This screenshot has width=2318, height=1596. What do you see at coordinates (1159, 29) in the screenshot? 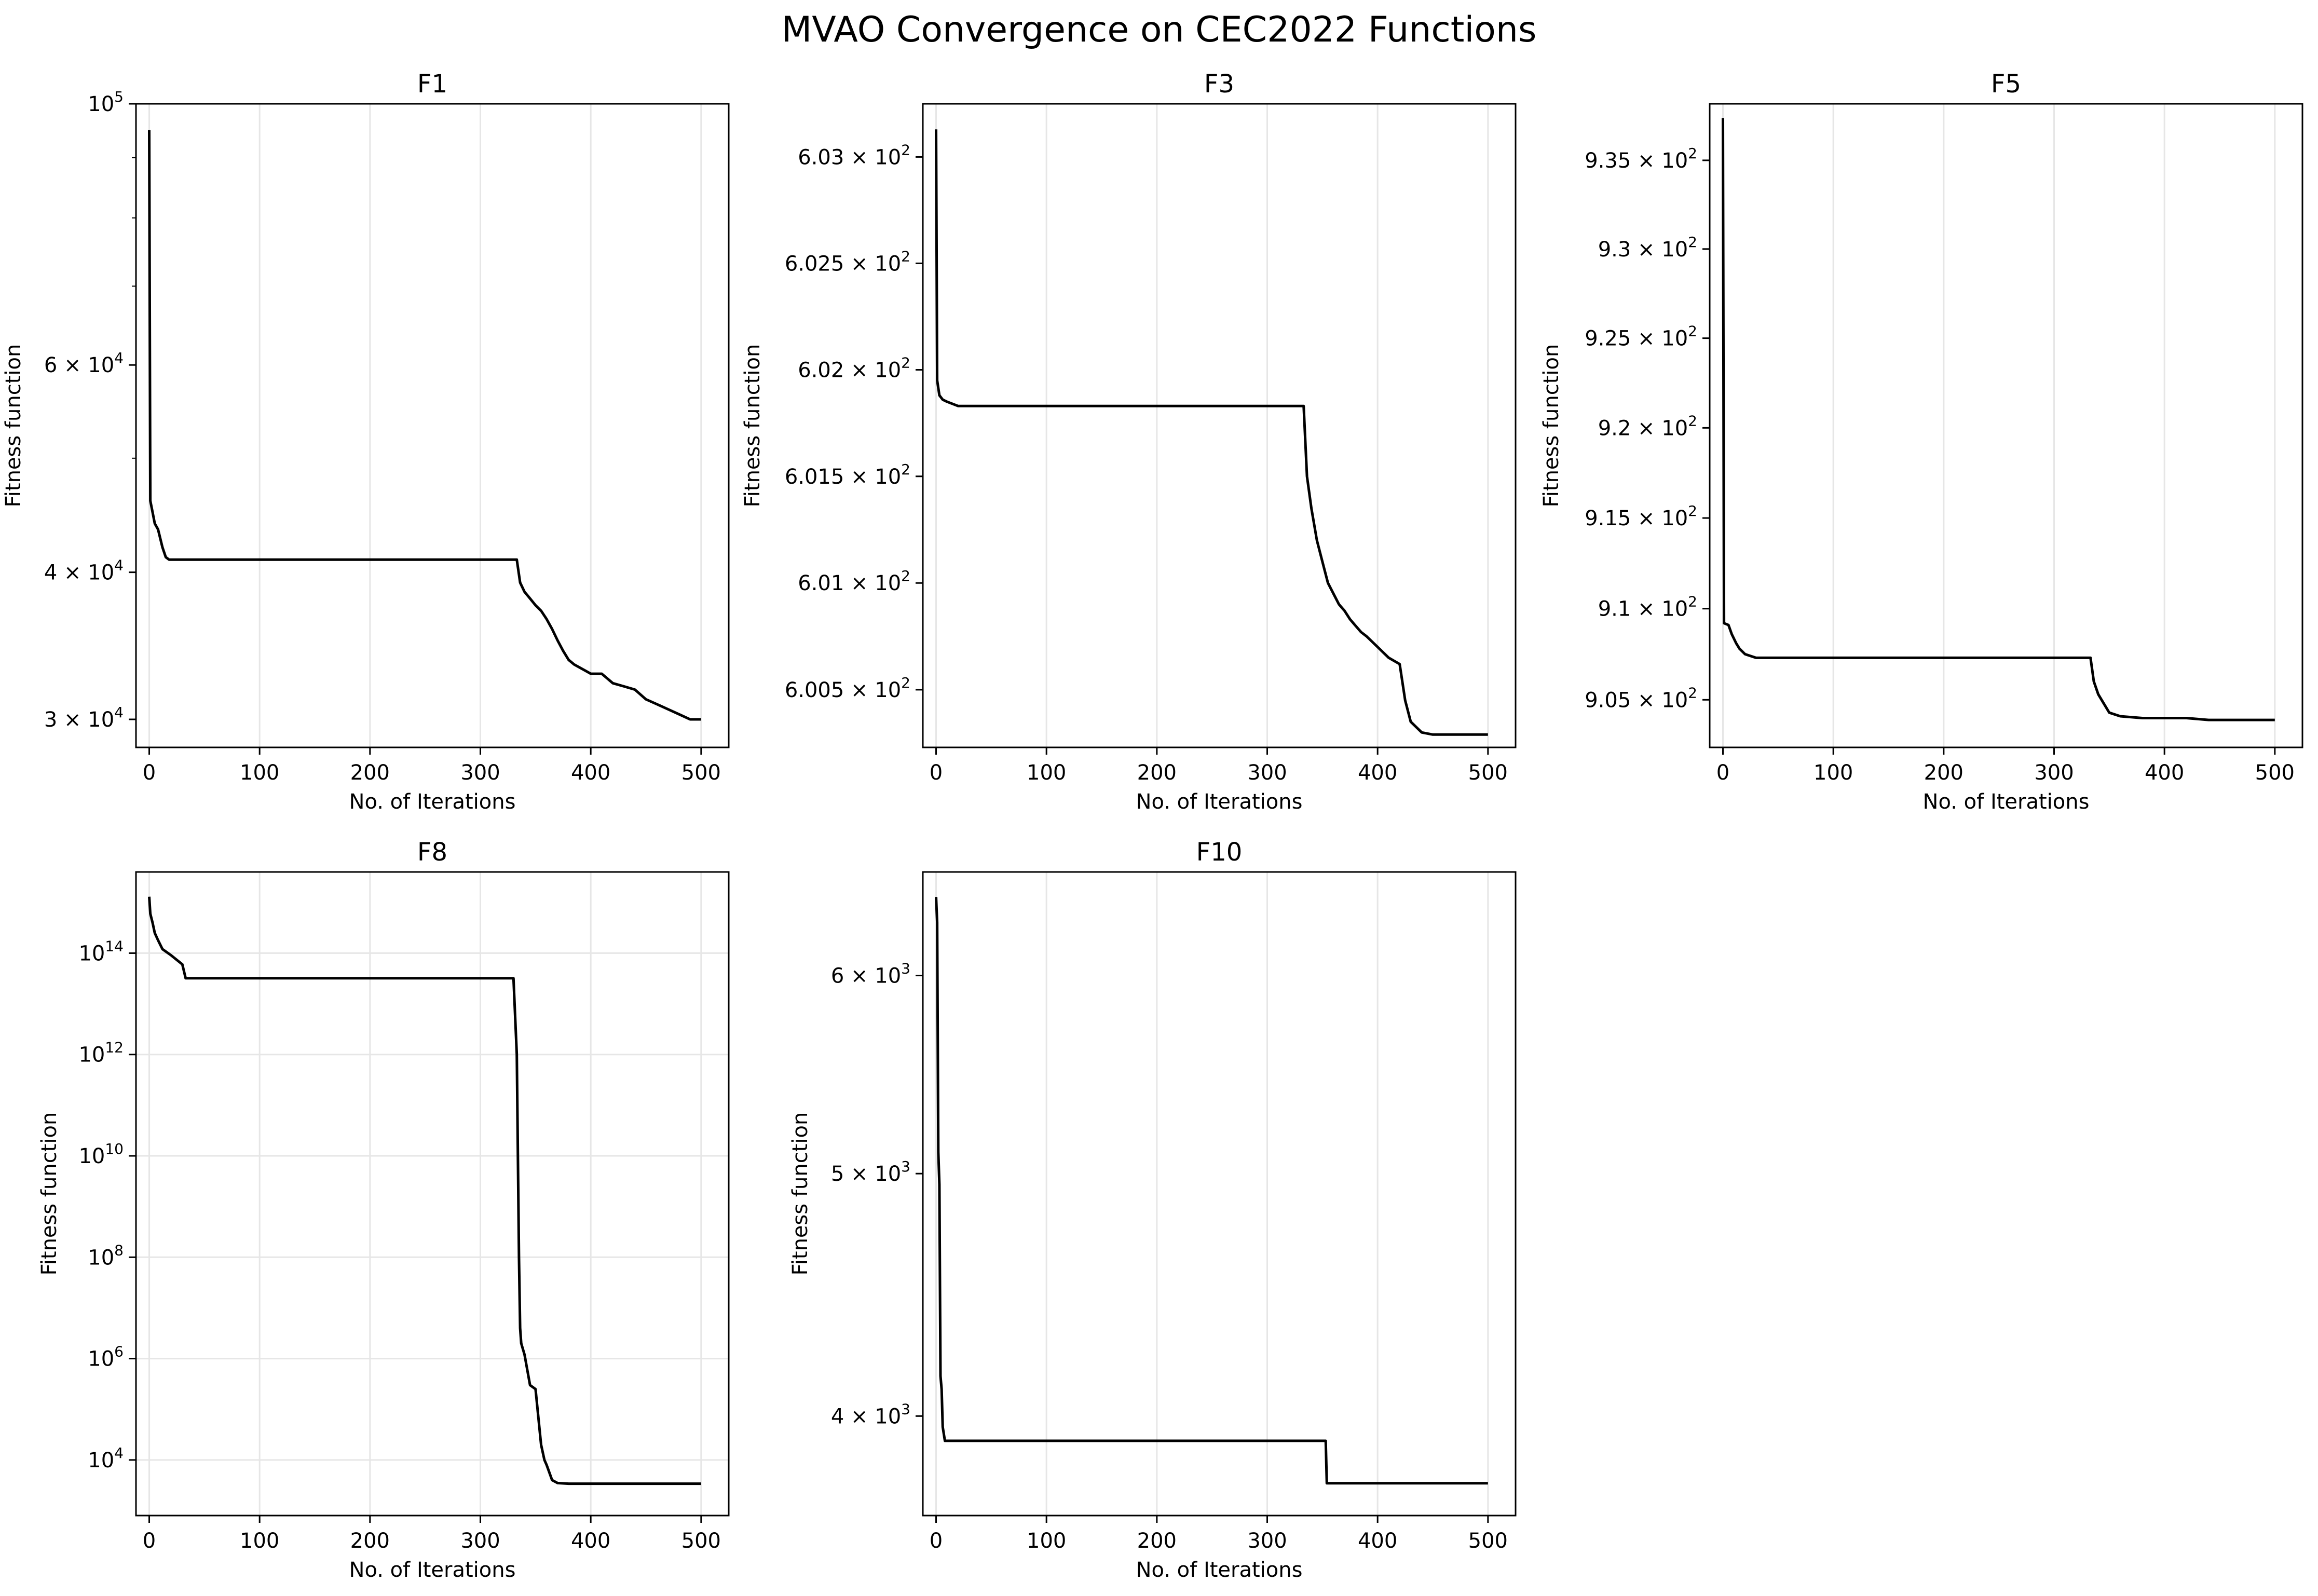
I see `figure-title: MVAO Convergence on CEC2022 Functions` at bounding box center [1159, 29].